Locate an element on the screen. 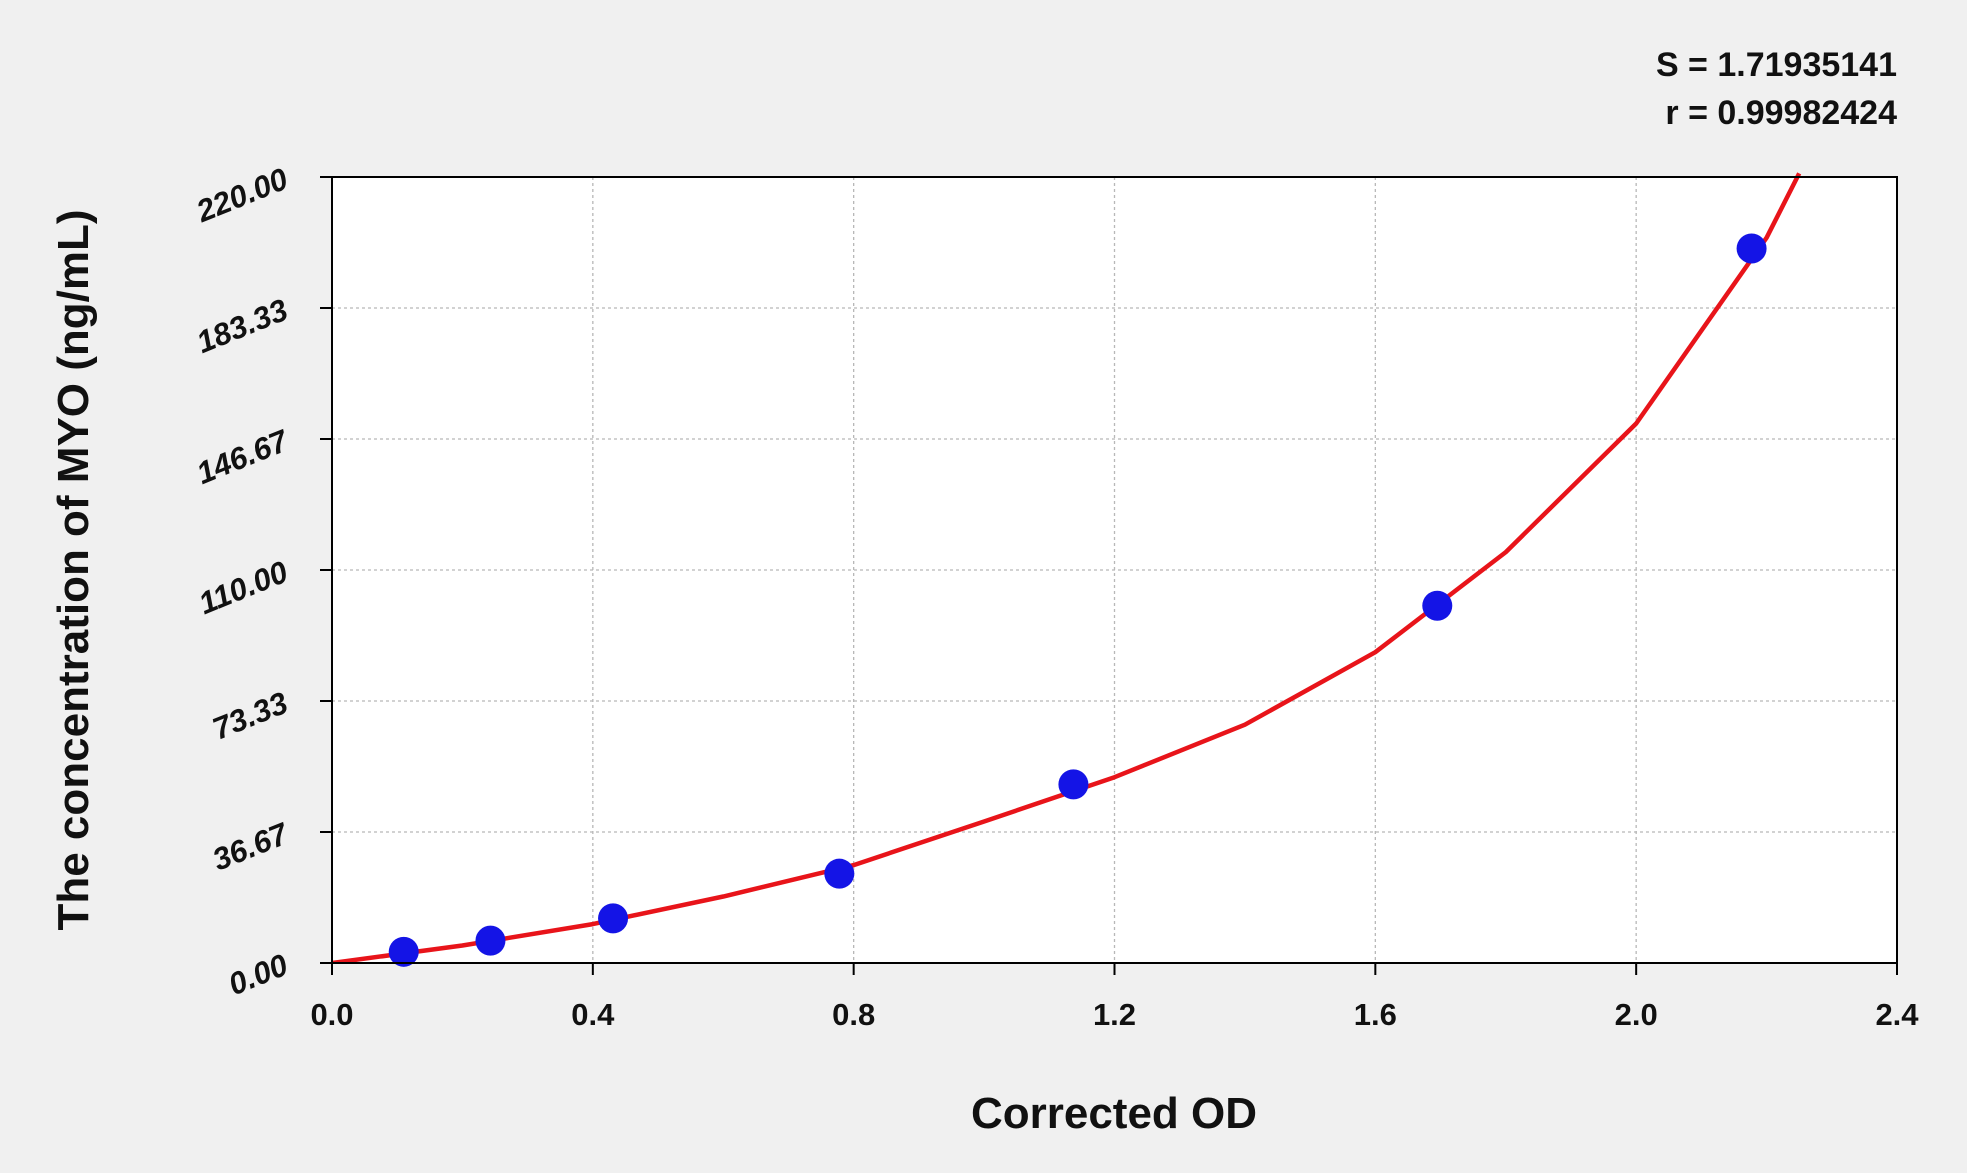 This screenshot has height=1173, width=1967. x-tick-label: 1.2 is located at coordinates (1114, 1014).